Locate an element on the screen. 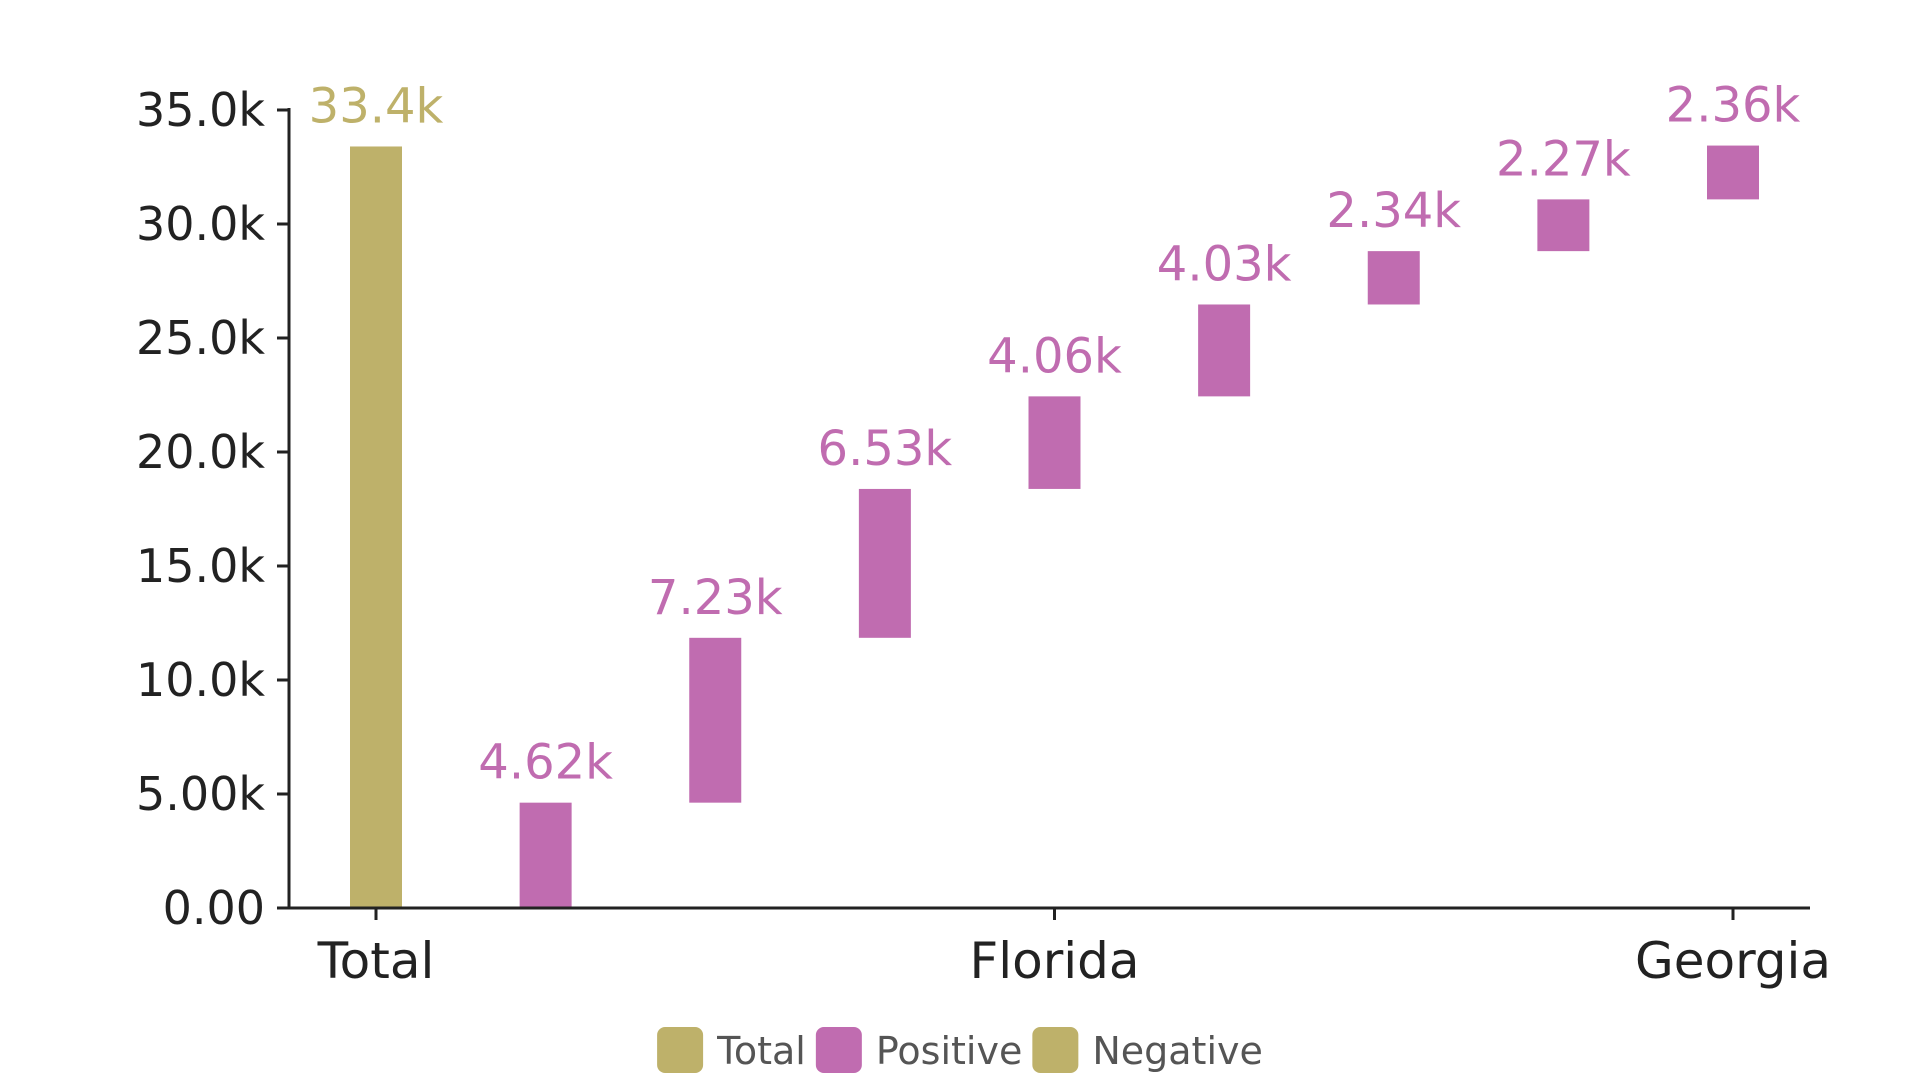 The image size is (1920, 1080). y-tick-label: 15.0k is located at coordinates (200, 566).